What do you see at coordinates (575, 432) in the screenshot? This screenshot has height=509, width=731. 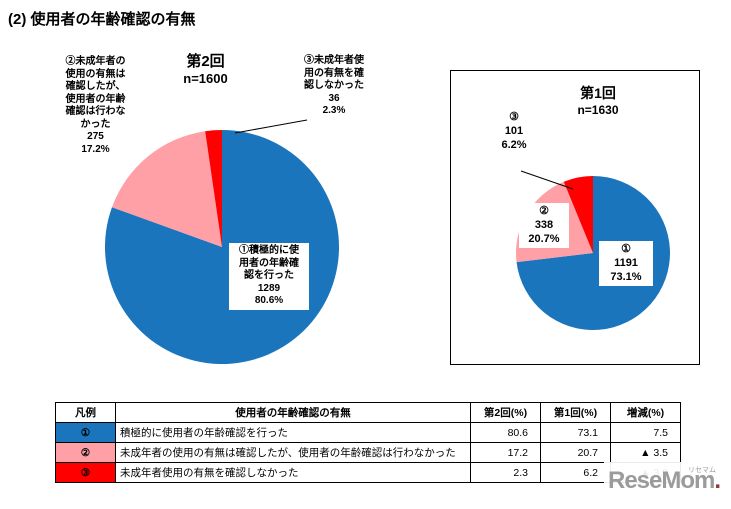 I see `row1-round1: 73.1` at bounding box center [575, 432].